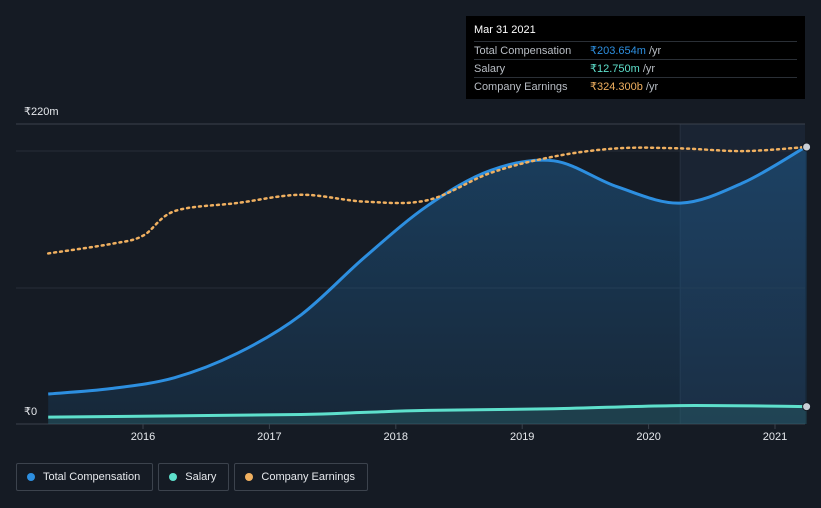  I want to click on company-earnings-end-point, so click(807, 147).